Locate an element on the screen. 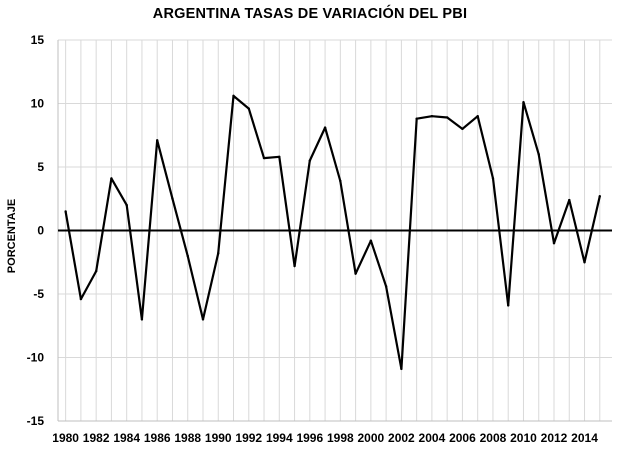  x-tick-label: 1980 is located at coordinates (65, 438).